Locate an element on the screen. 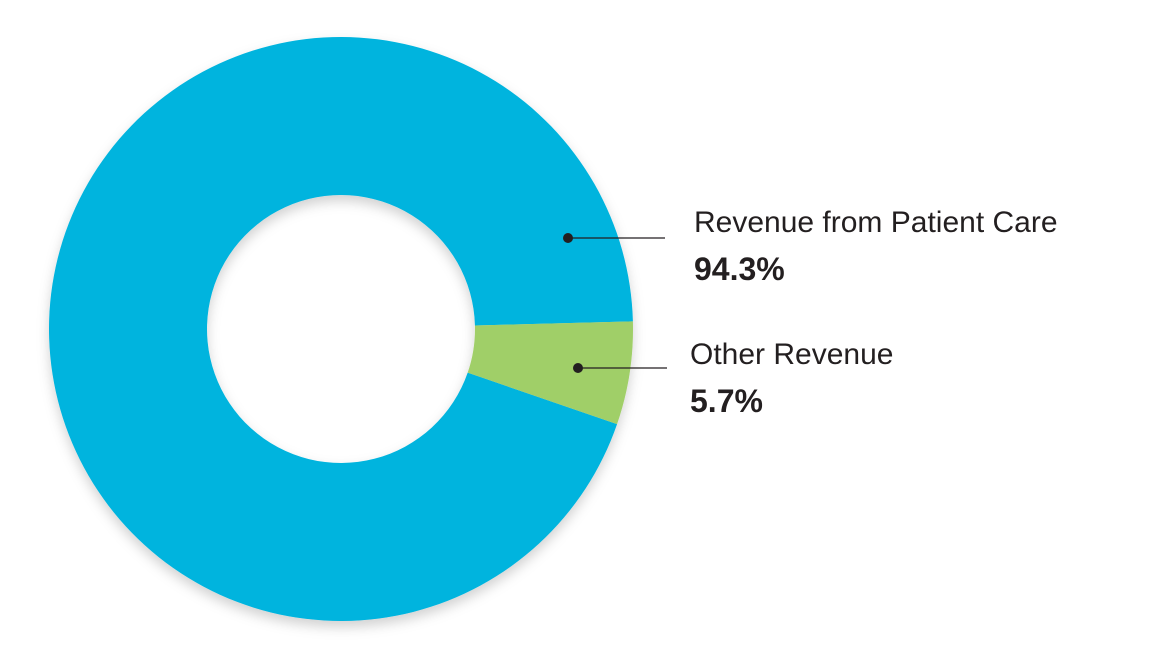 This screenshot has width=1153, height=669. slice-other-revenue is located at coordinates (550, 373).